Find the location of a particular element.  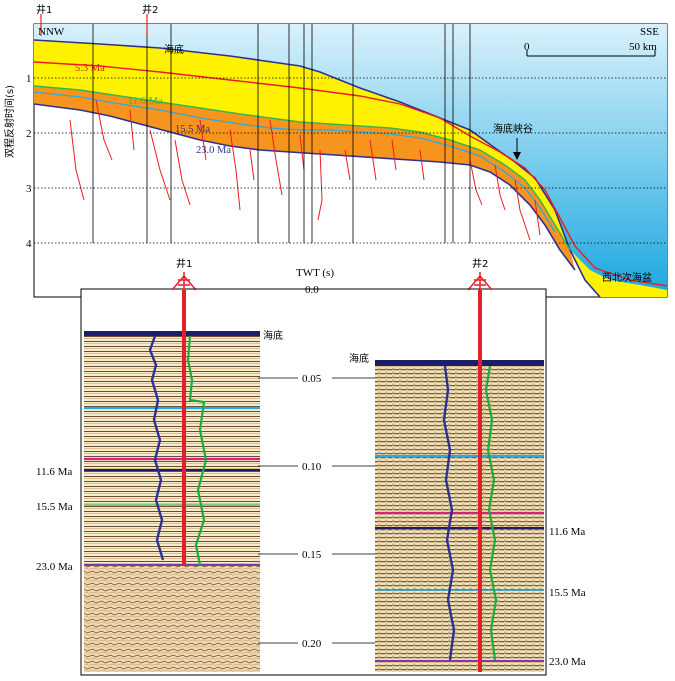

well-2-bottom-label: 井2 is located at coordinates (480, 263).